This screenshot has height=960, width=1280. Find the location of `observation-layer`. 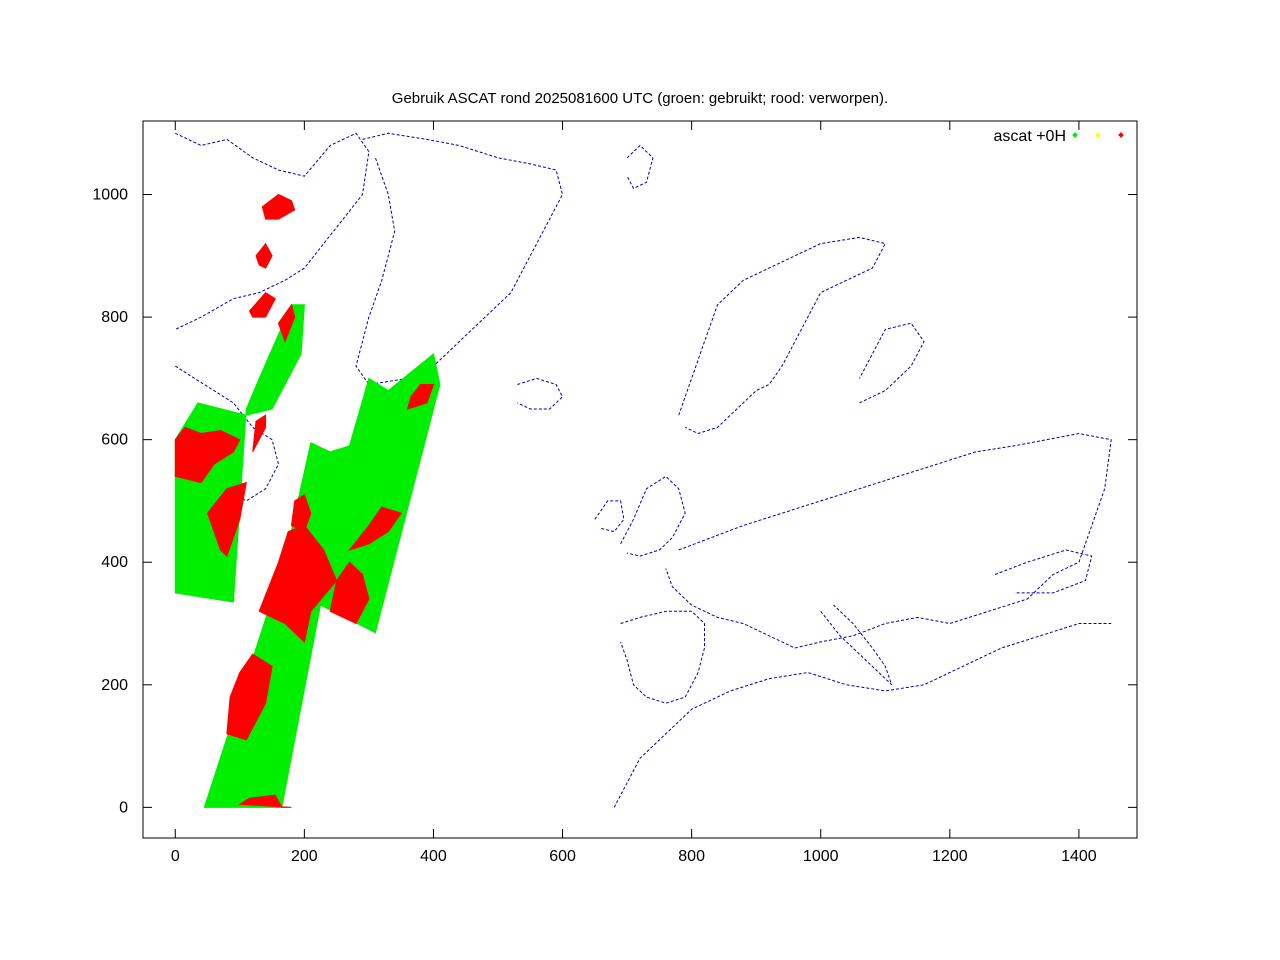

observation-layer is located at coordinates (307, 500).